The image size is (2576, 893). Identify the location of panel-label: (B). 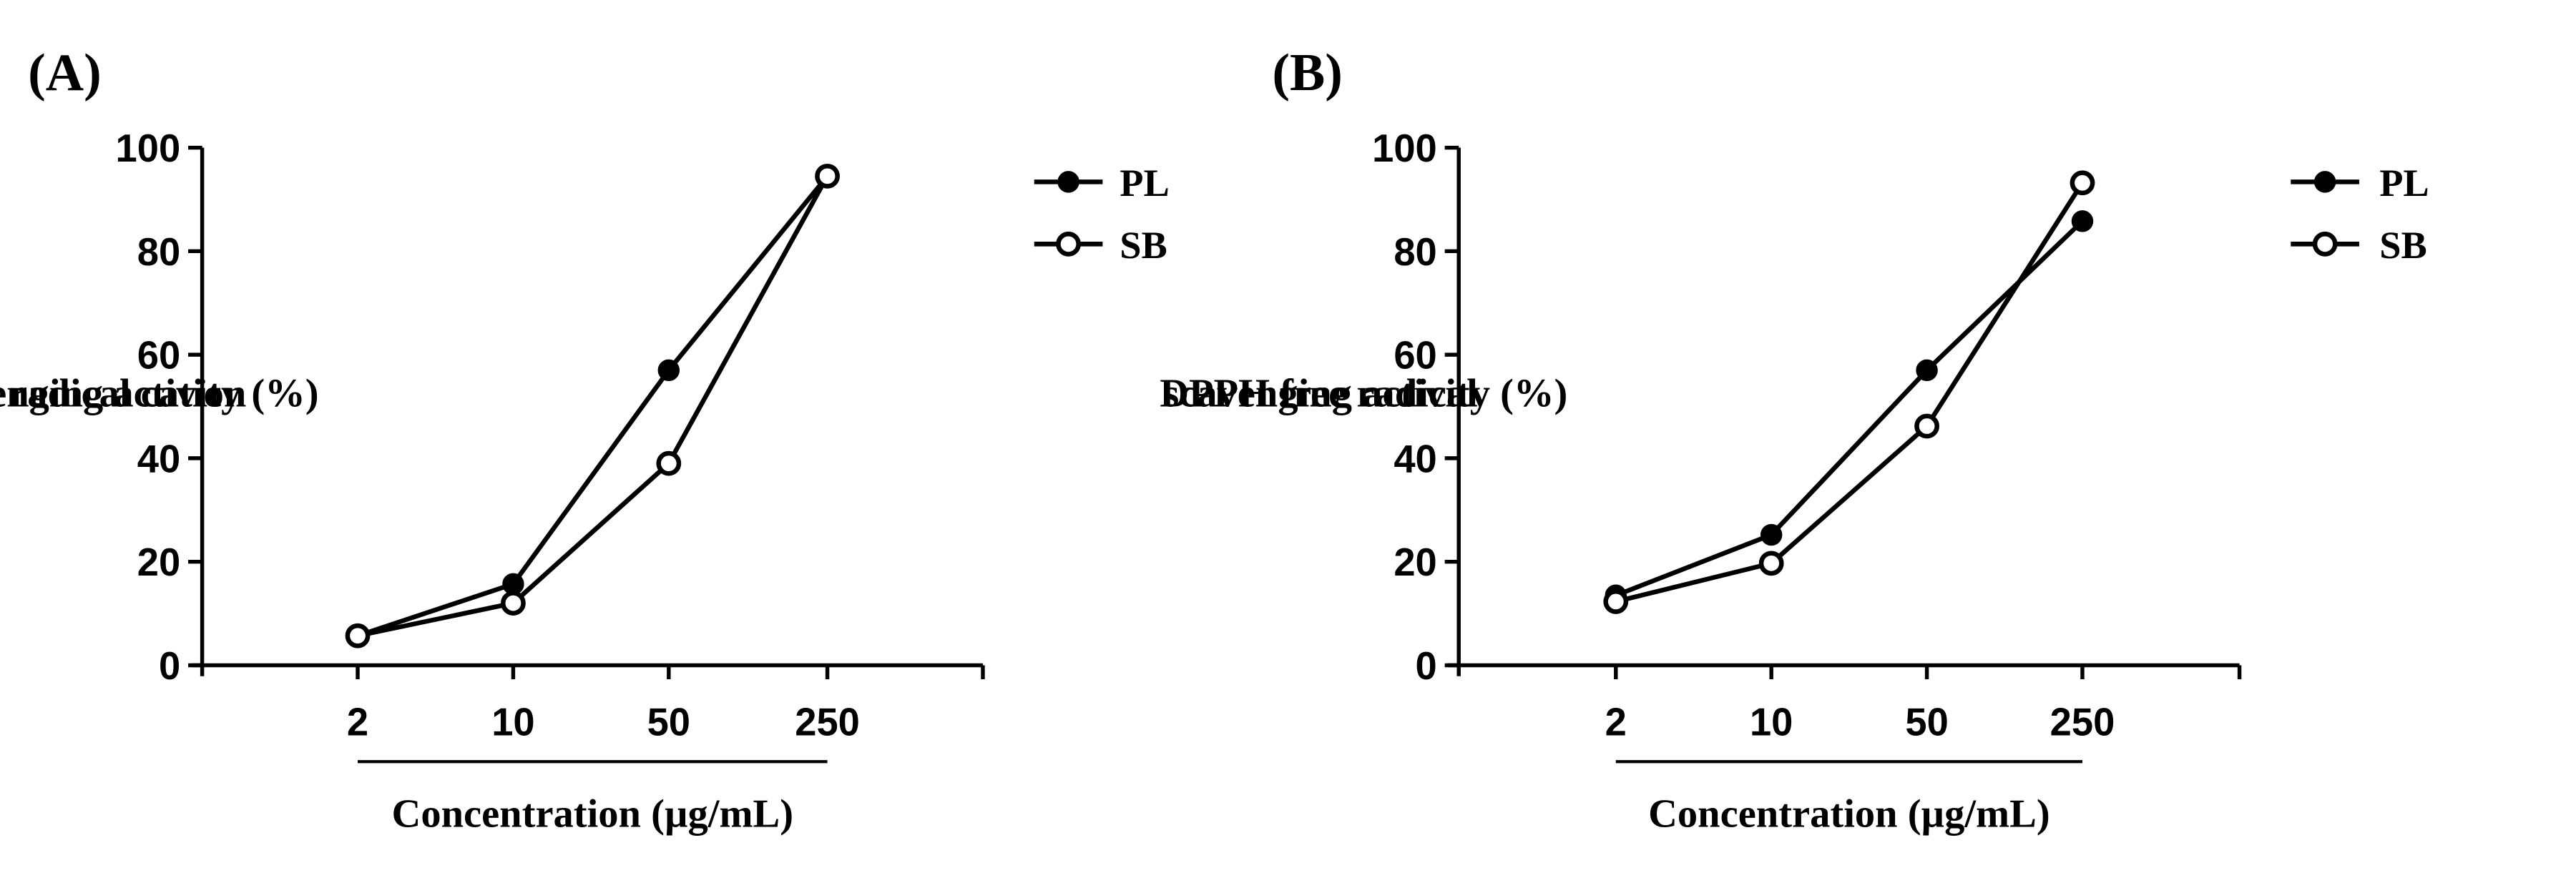
(1307, 72).